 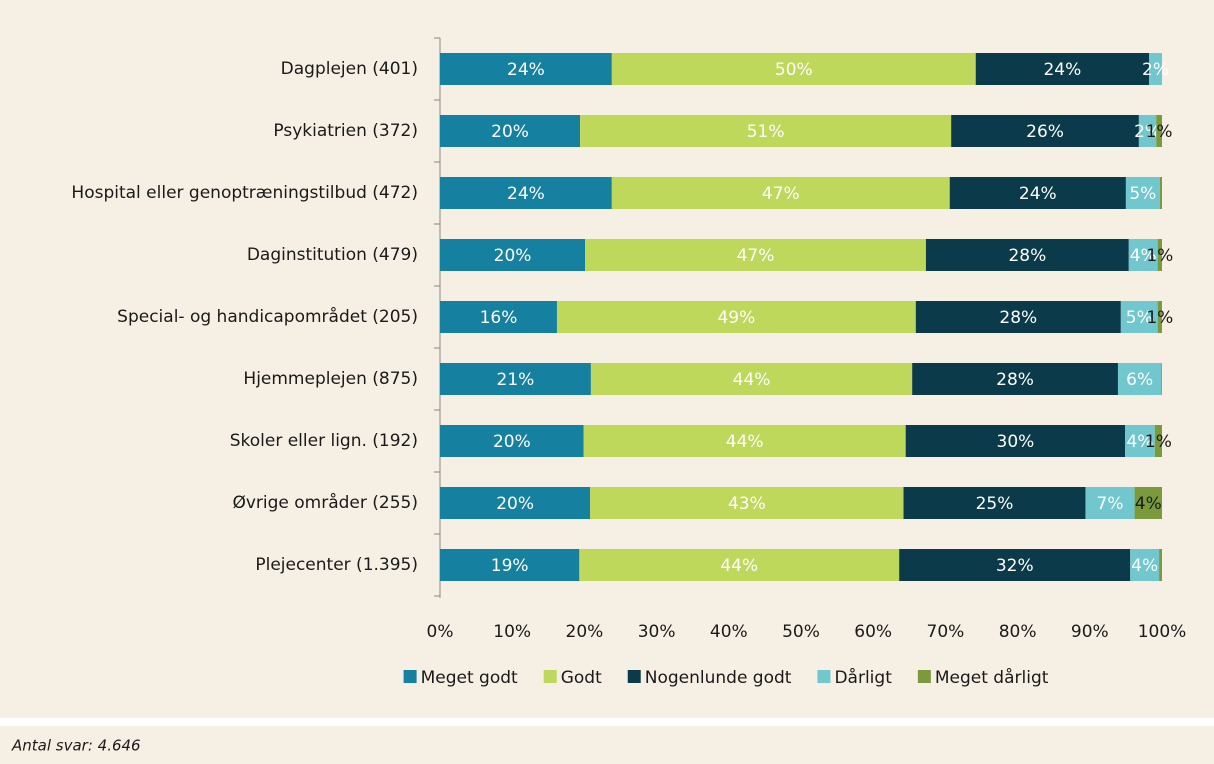 I want to click on value-label: 7%, so click(x=1110, y=504).